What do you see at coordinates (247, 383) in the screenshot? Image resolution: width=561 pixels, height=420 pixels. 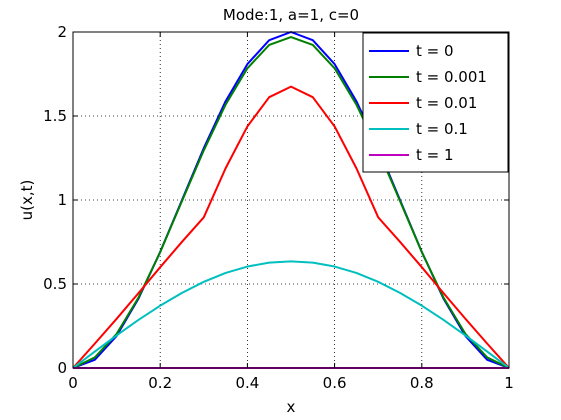 I see `x-tick-label: 0.4` at bounding box center [247, 383].